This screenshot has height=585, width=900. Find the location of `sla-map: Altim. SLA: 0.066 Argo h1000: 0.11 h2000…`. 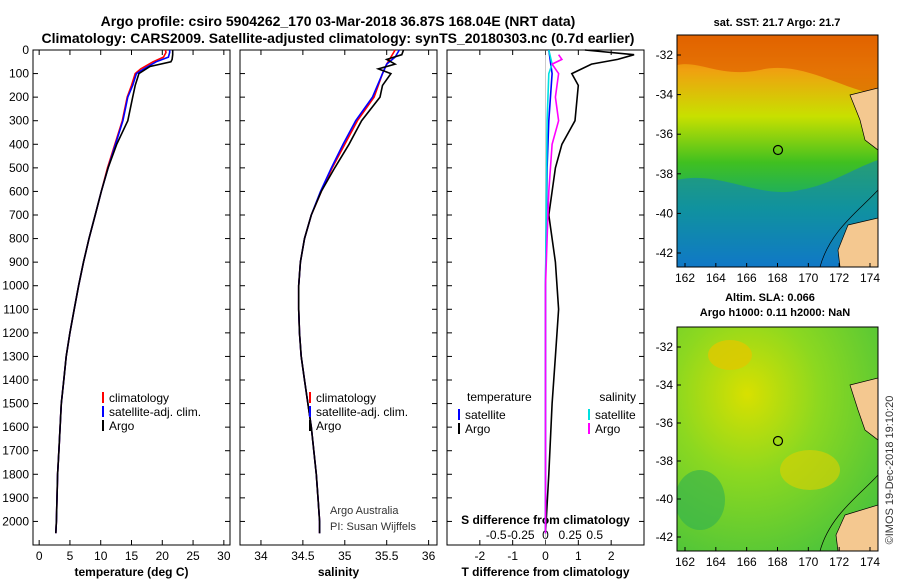

sla-map: Altim. SLA: 0.066 Argo h1000: 0.11 h2000… is located at coordinates (768, 430).